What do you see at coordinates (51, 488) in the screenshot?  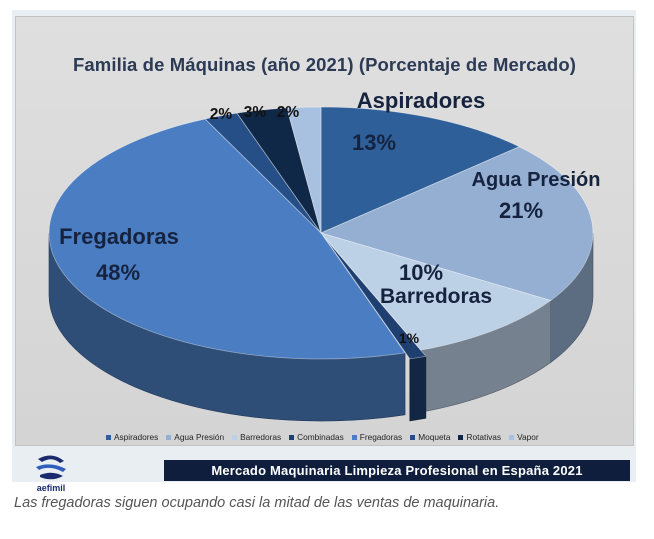 I see `logo-text: aefimil` at bounding box center [51, 488].